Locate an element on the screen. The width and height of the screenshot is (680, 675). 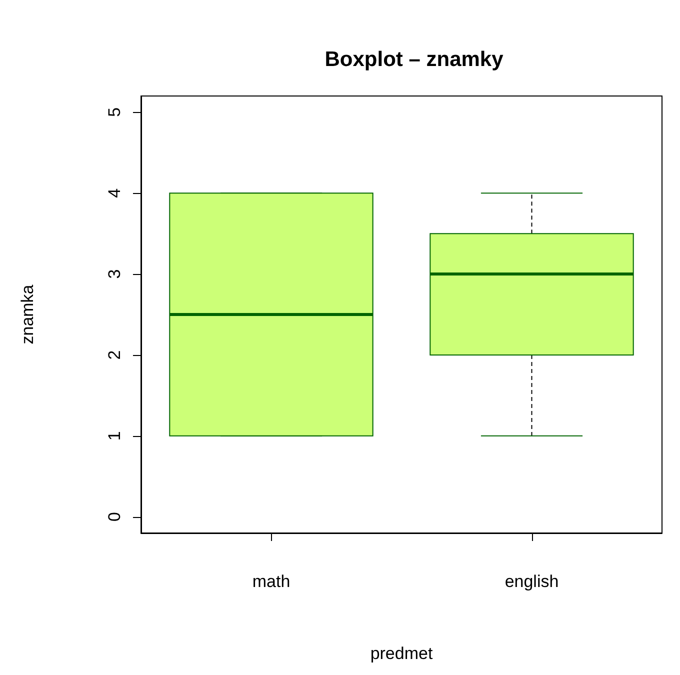
y-axis-title: znamka is located at coordinates (27, 314).